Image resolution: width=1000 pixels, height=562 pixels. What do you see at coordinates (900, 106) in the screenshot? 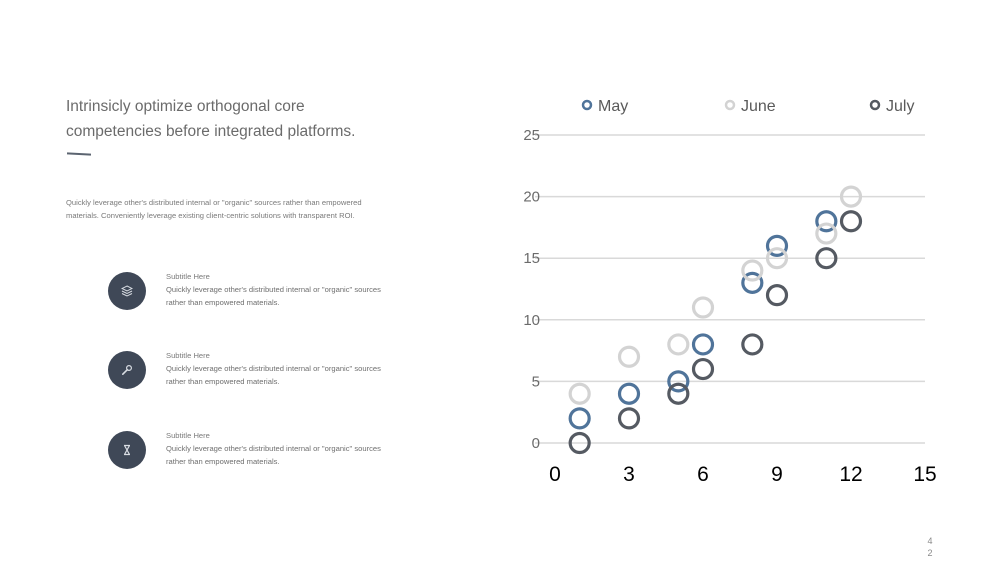
I see `legend-label: July` at bounding box center [900, 106].